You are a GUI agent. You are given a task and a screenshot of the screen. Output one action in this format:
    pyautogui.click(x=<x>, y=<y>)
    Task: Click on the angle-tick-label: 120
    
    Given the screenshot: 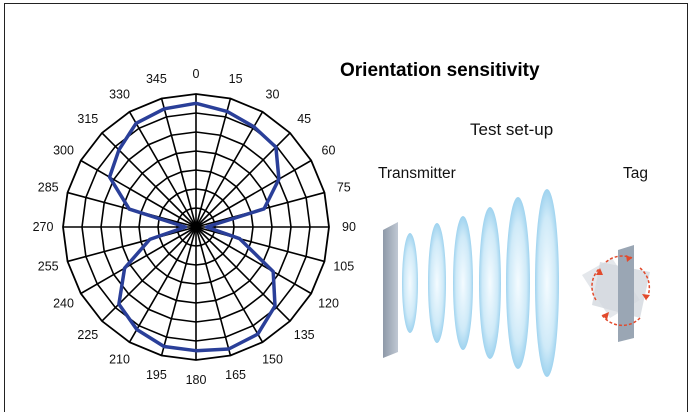 What is the action you would take?
    pyautogui.click(x=328, y=304)
    